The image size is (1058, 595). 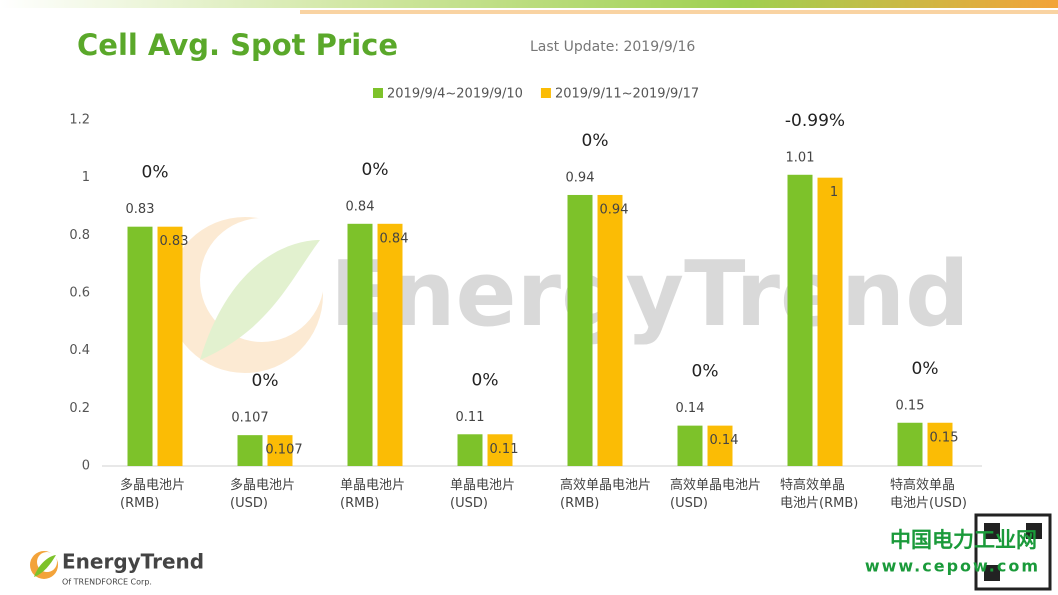 What do you see at coordinates (482, 494) in the screenshot?
I see `x-tick-label: 单晶电池片(USD)` at bounding box center [482, 494].